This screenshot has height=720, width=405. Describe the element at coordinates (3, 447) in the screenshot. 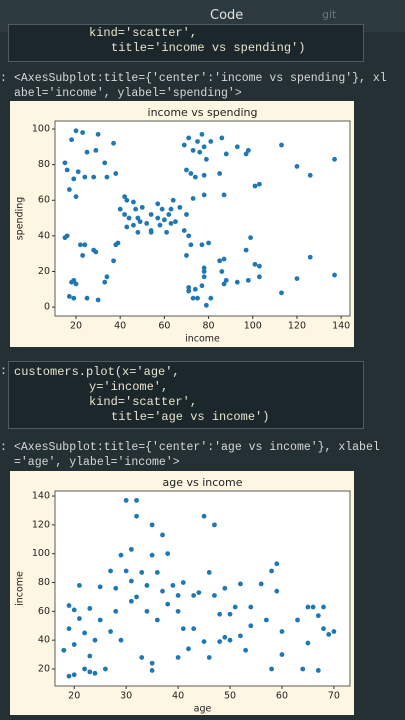

I see `output-prompt: :` at that location.